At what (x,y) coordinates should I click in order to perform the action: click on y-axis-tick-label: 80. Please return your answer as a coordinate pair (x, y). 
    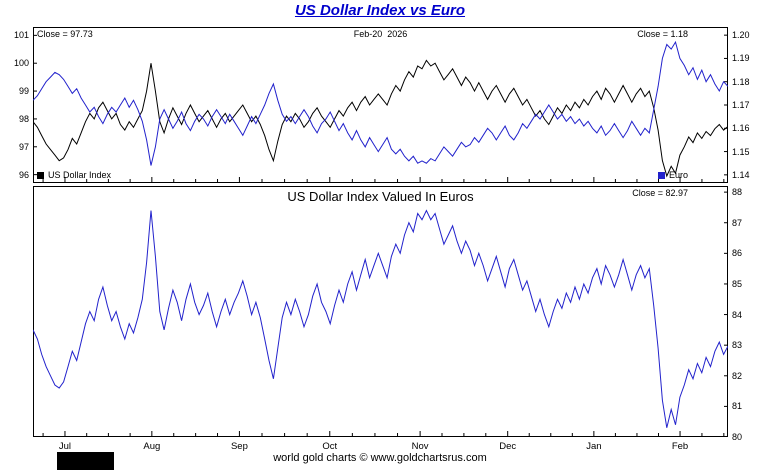
    Looking at the image, I should click on (737, 437).